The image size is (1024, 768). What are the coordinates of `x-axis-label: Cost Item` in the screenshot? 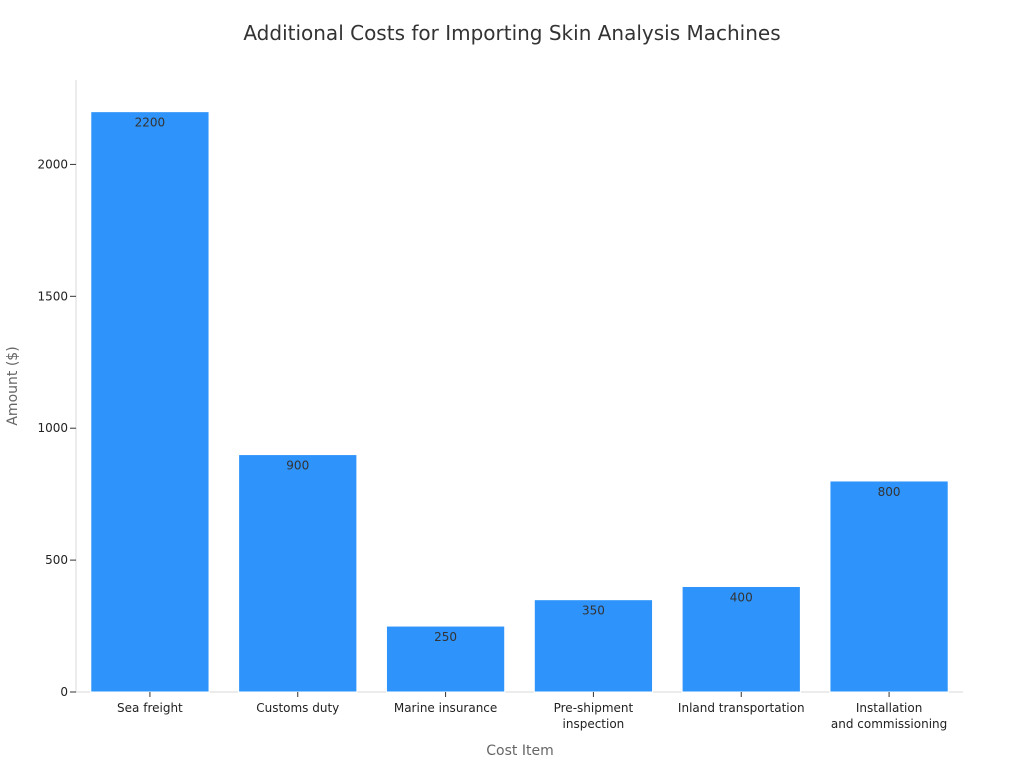 It's located at (519, 751).